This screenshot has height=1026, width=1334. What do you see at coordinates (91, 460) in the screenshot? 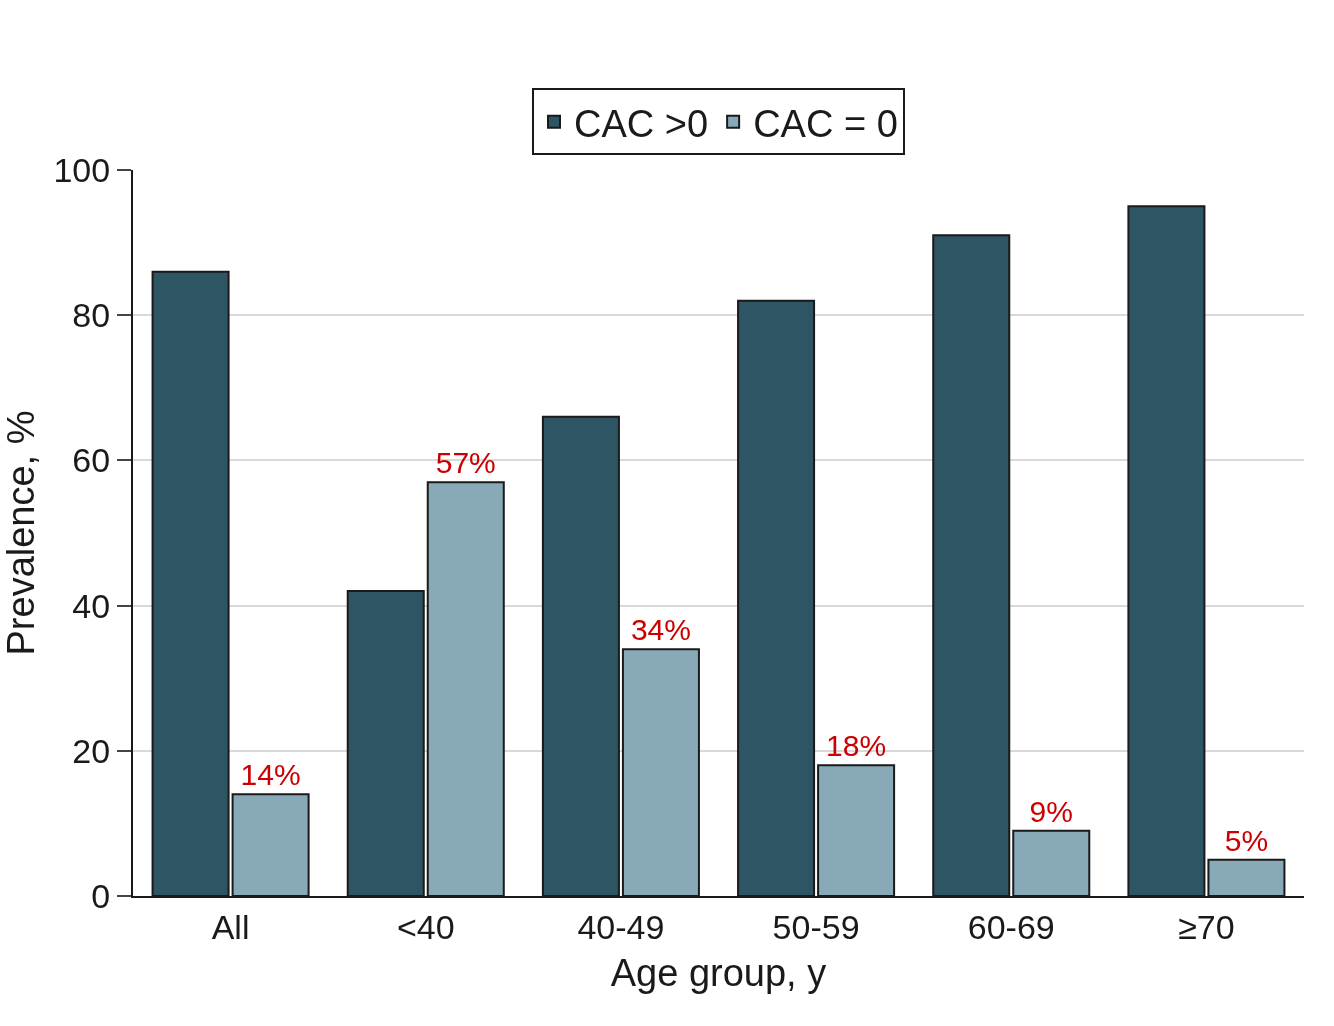
I see `y-tick-label: 60` at bounding box center [91, 460].